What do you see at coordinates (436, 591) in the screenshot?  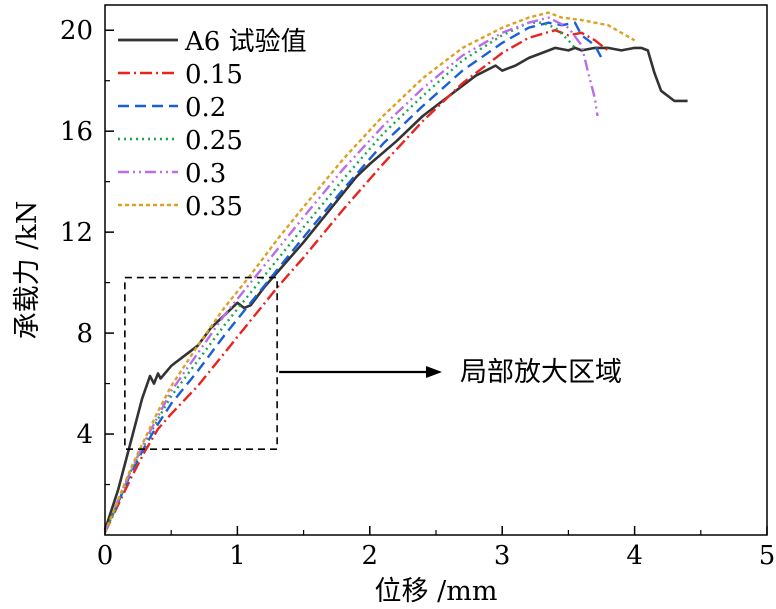 I see `x-axis-label: 位移 /mm` at bounding box center [436, 591].